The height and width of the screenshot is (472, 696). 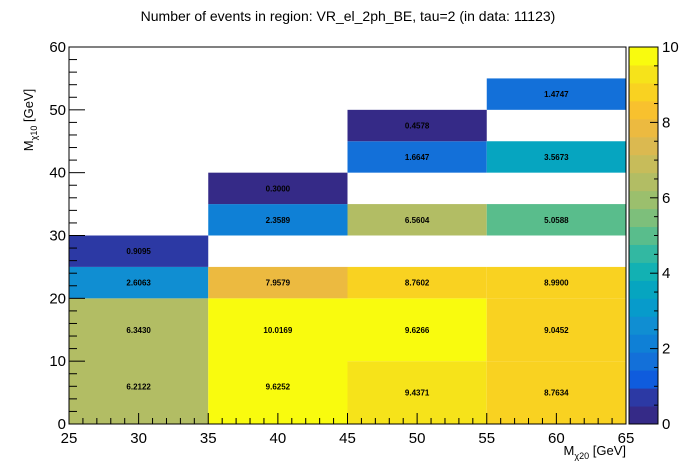 I want to click on colorbar: 0 2 4 6 8 10, so click(x=653, y=236).